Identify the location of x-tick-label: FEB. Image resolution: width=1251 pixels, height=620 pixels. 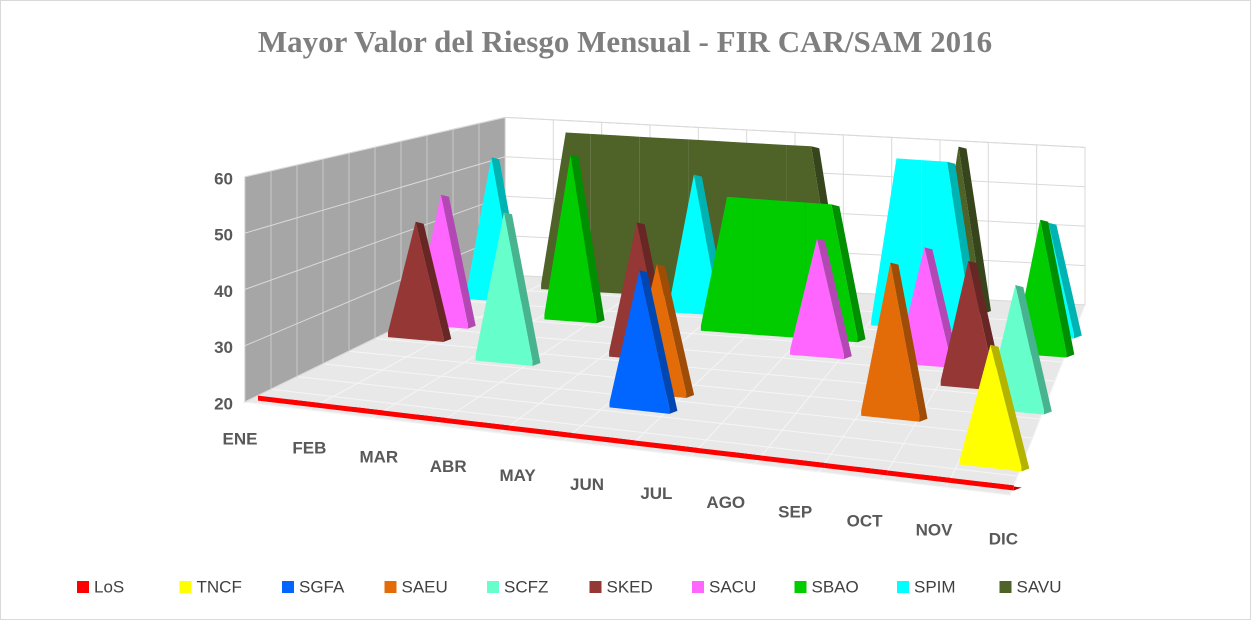
(309, 448).